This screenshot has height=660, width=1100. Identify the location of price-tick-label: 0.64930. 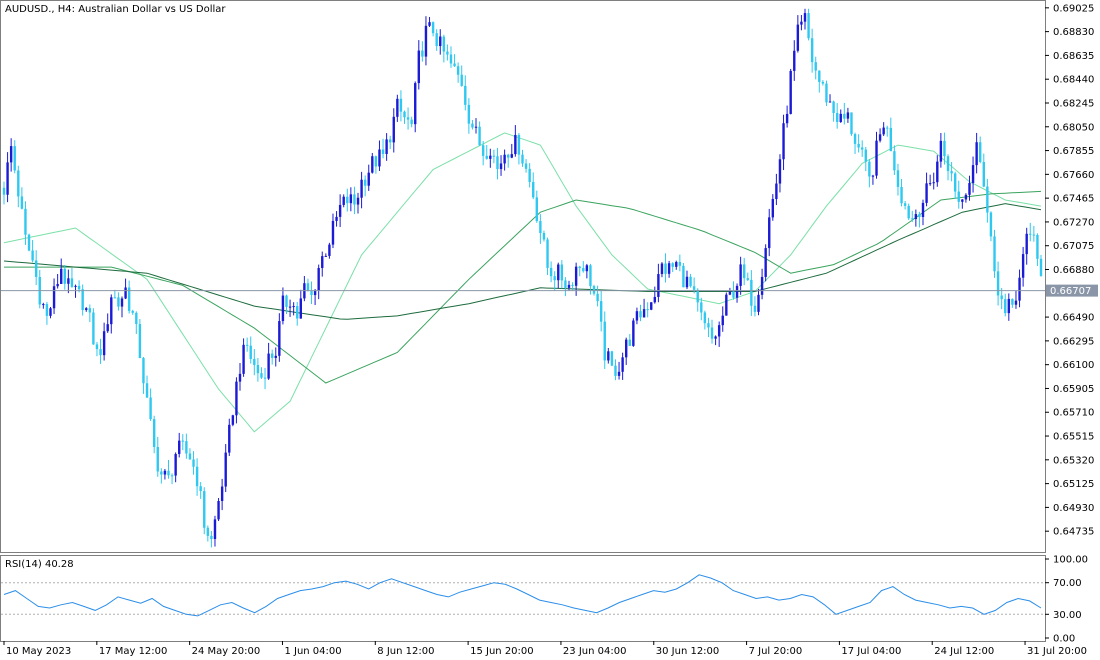
(1073, 508).